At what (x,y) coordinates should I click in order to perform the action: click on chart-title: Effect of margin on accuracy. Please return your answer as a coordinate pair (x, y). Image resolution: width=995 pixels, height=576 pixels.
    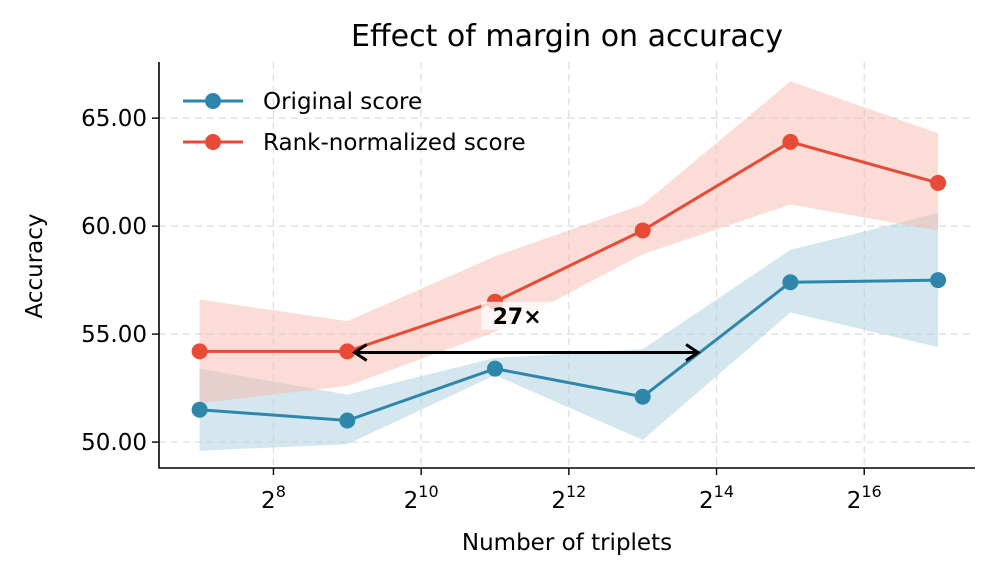
    Looking at the image, I should click on (567, 36).